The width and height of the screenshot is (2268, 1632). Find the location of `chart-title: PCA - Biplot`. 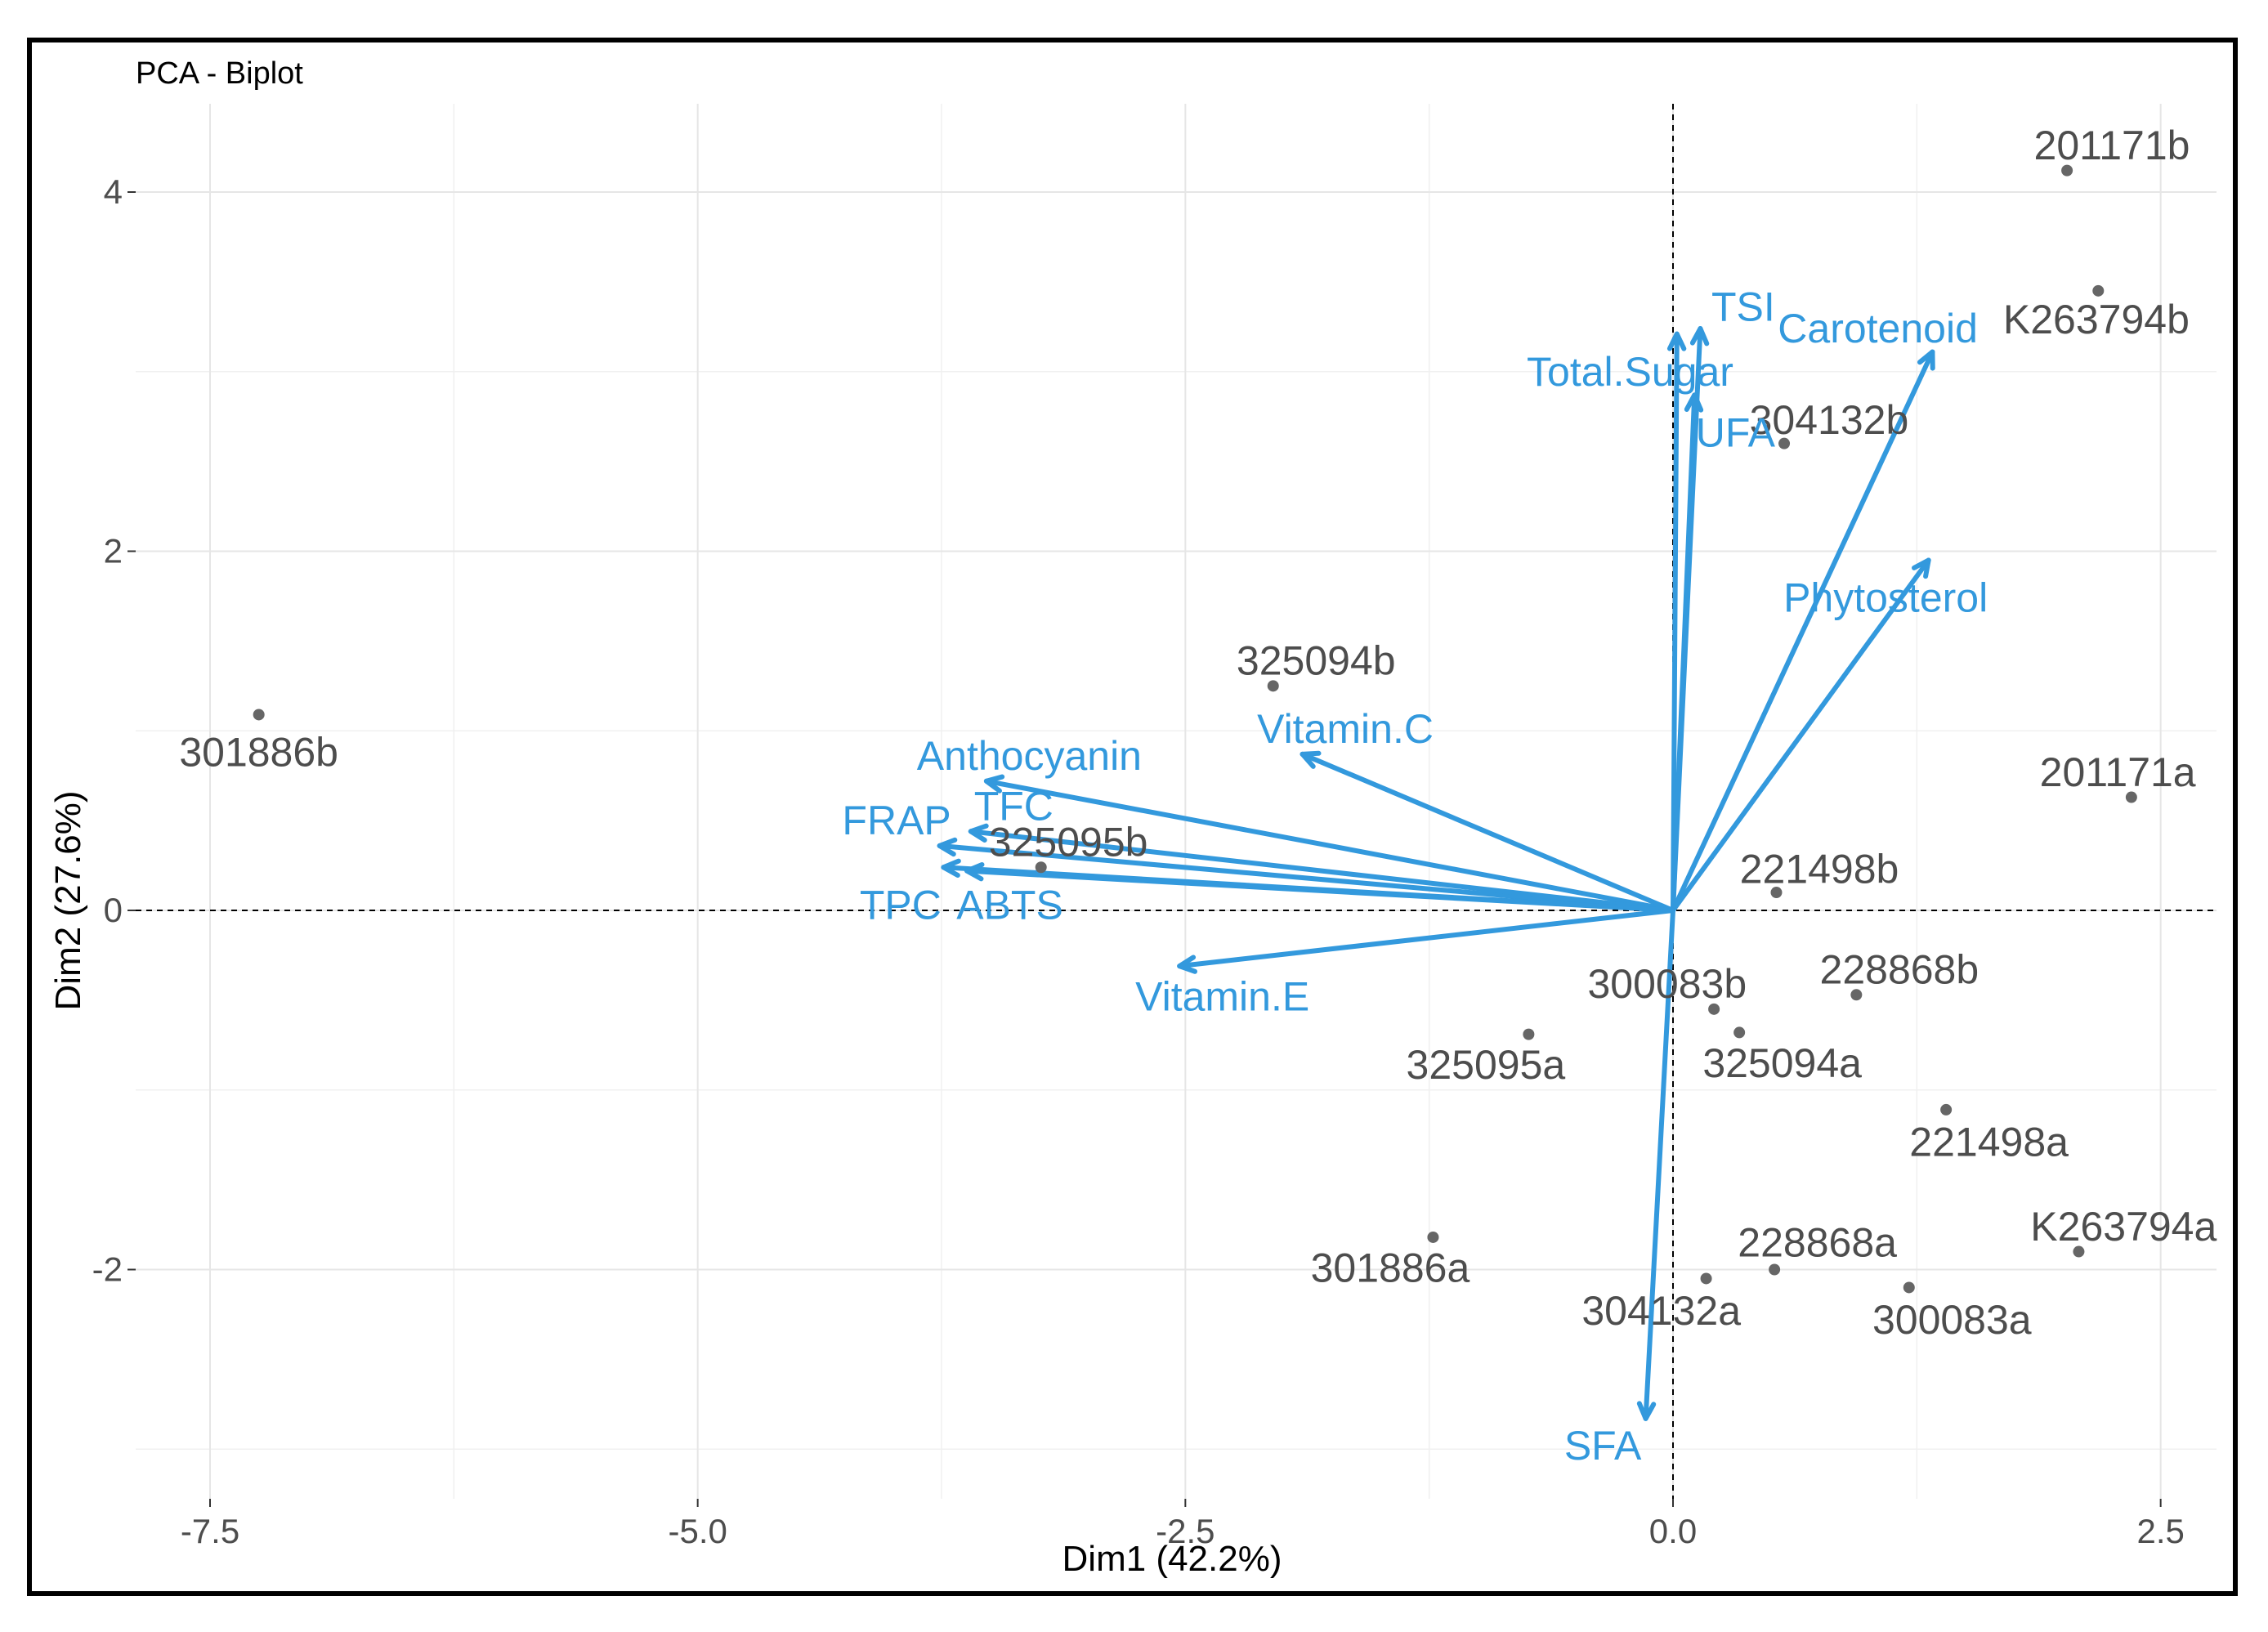

chart-title: PCA - Biplot is located at coordinates (219, 73).